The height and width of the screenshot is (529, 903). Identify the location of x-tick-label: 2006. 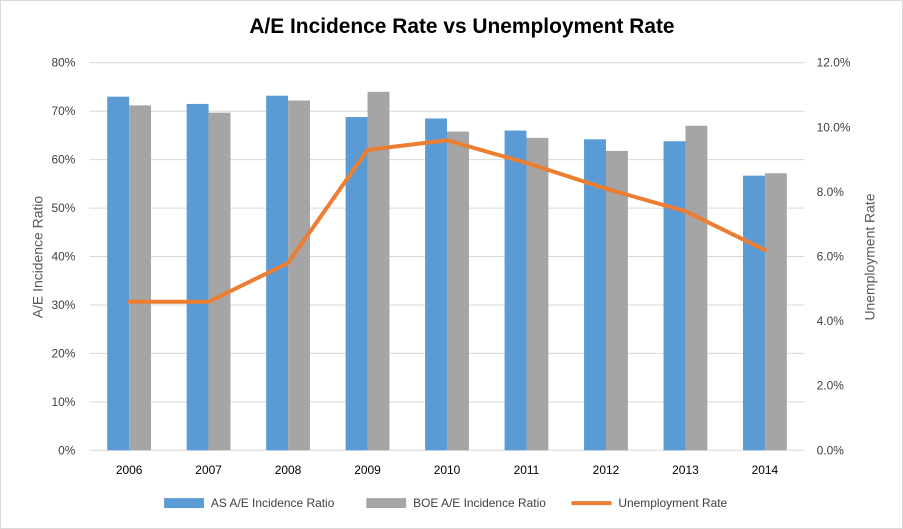
(129, 470).